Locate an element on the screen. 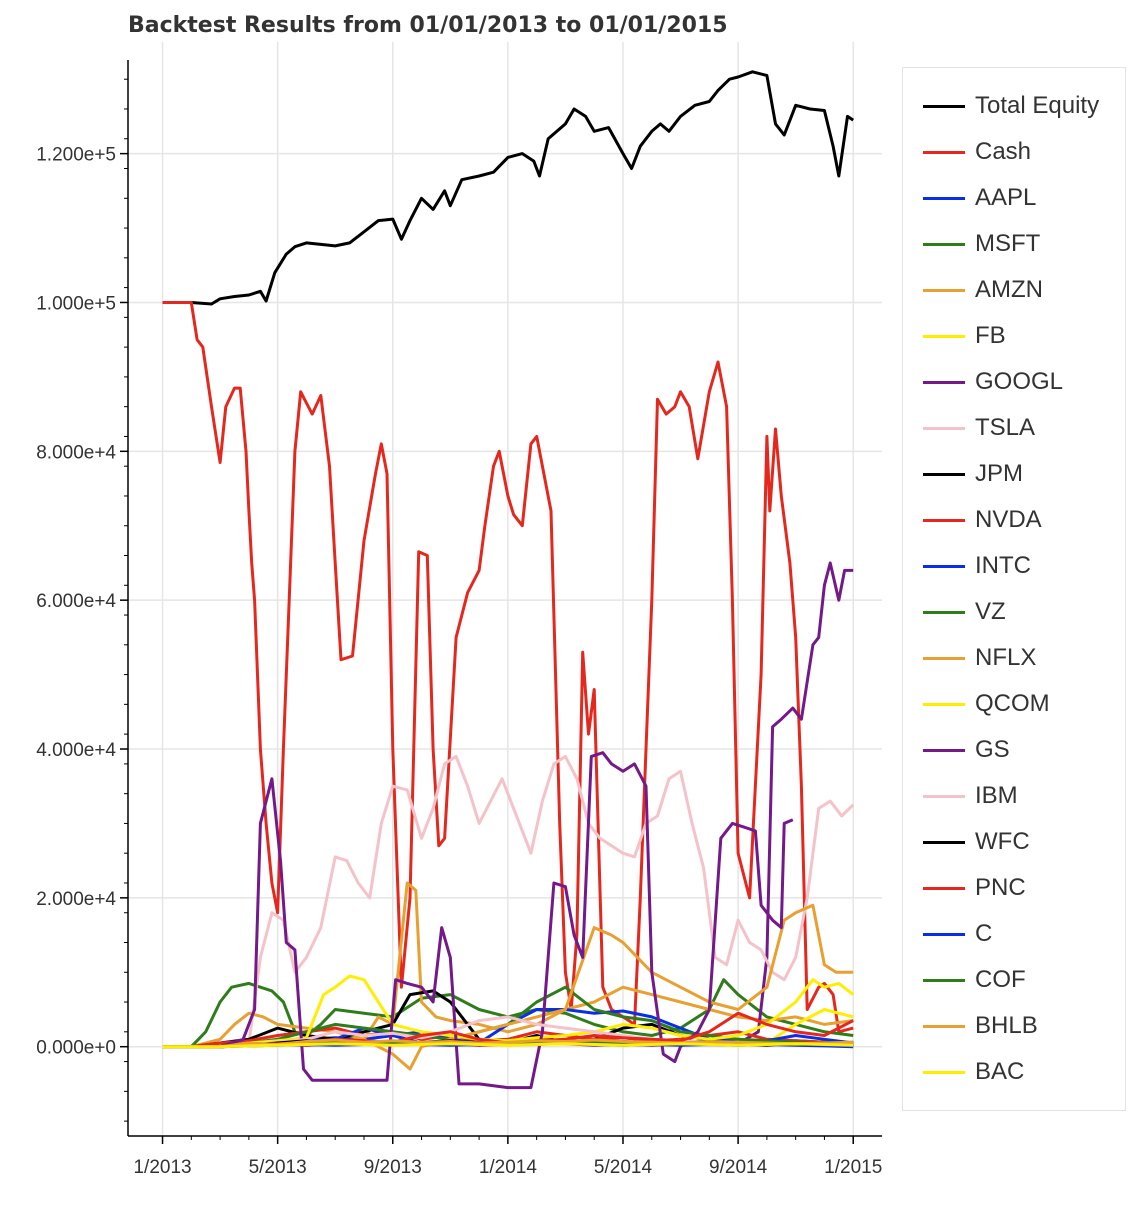 The image size is (1138, 1216). legend-item: AMZN is located at coordinates (983, 290).